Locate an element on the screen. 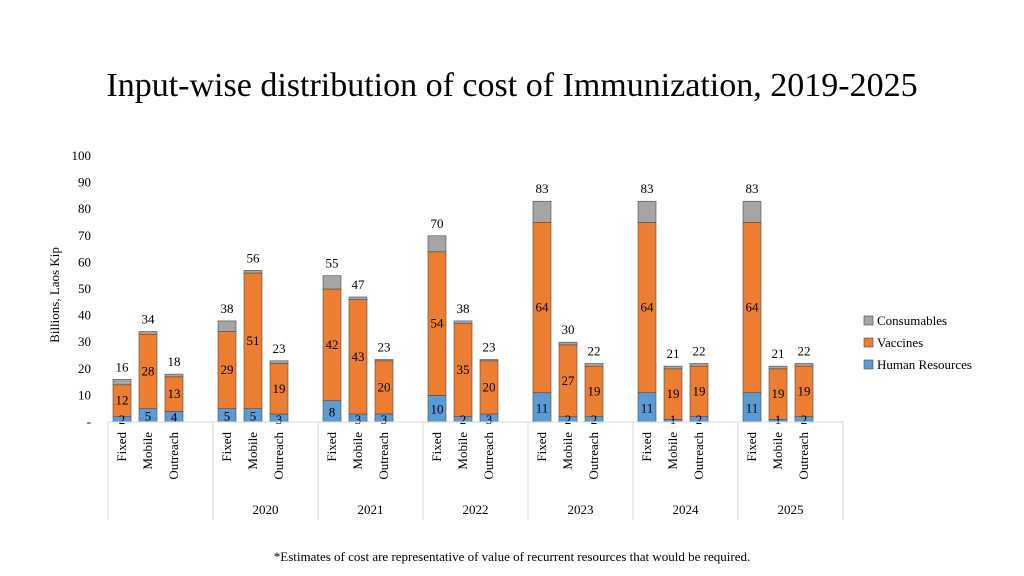  vaccines-label: 29 is located at coordinates (227, 369).